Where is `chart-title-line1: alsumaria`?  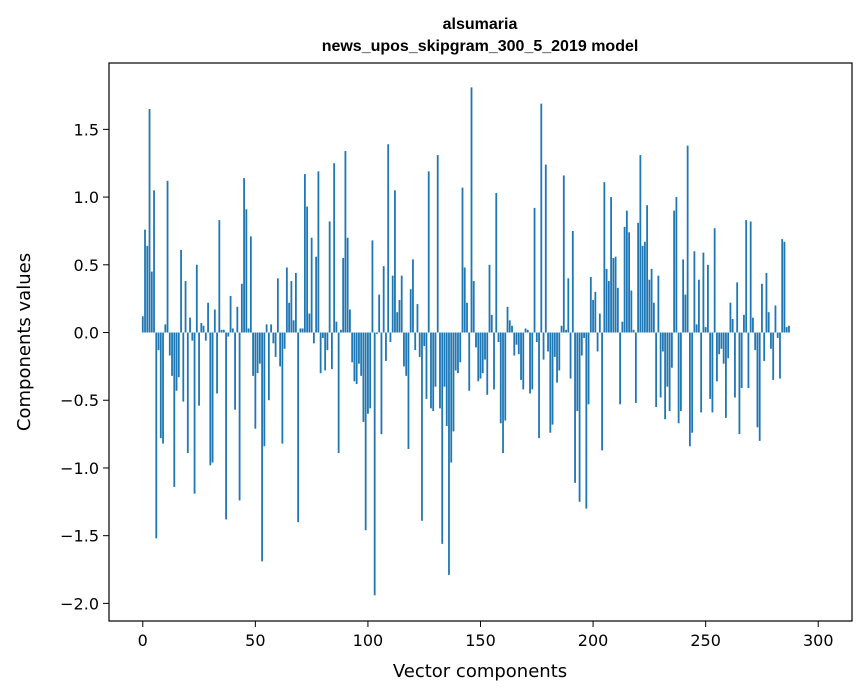 chart-title-line1: alsumaria is located at coordinates (480, 24).